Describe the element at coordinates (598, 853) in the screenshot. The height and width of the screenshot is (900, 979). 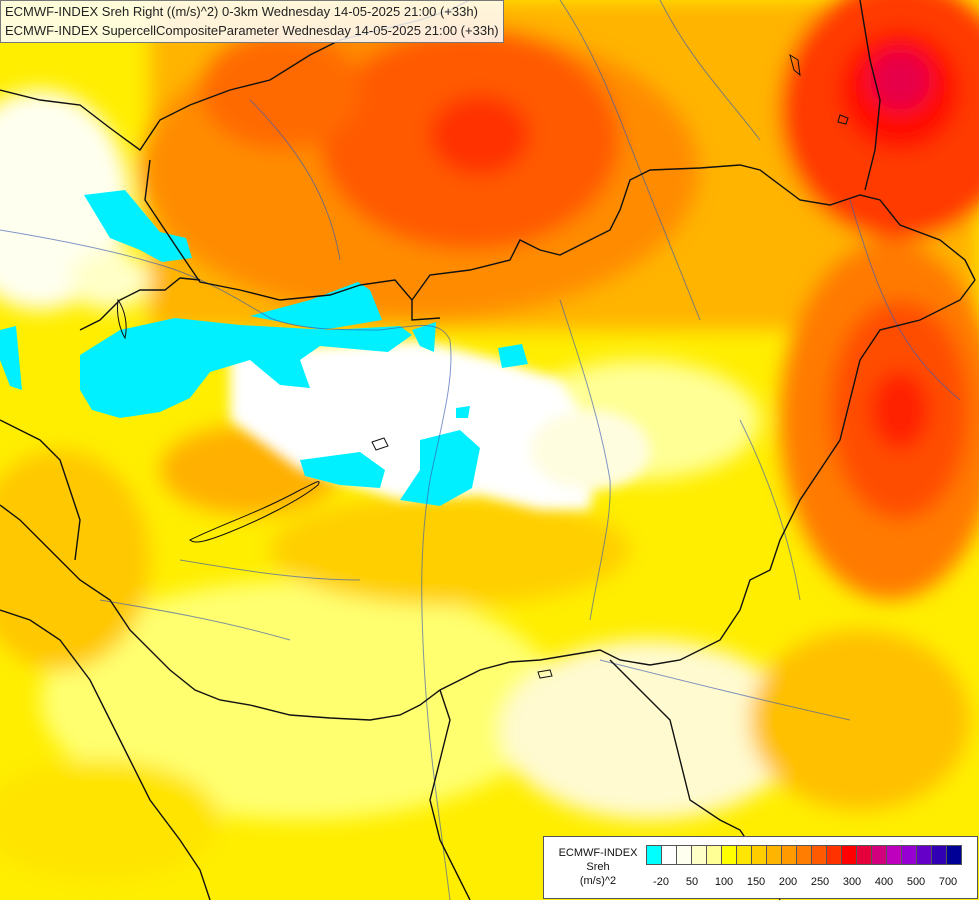
I see `legend-title-line-1: ECMWF-INDEX` at that location.